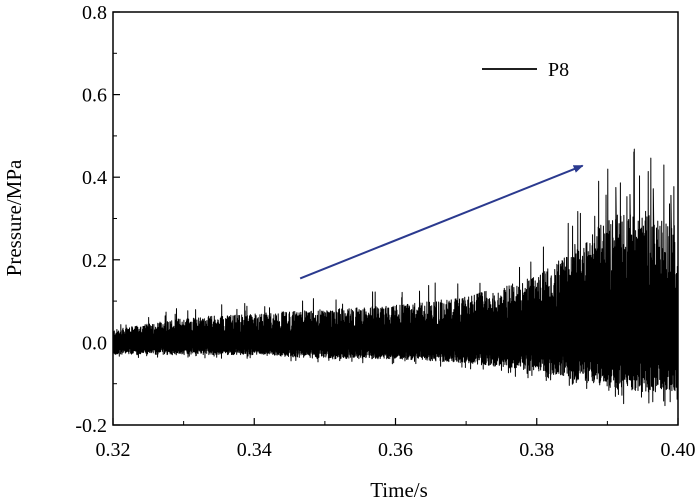  What do you see at coordinates (94, 261) in the screenshot?
I see `y-tick-label: 0.2` at bounding box center [94, 261].